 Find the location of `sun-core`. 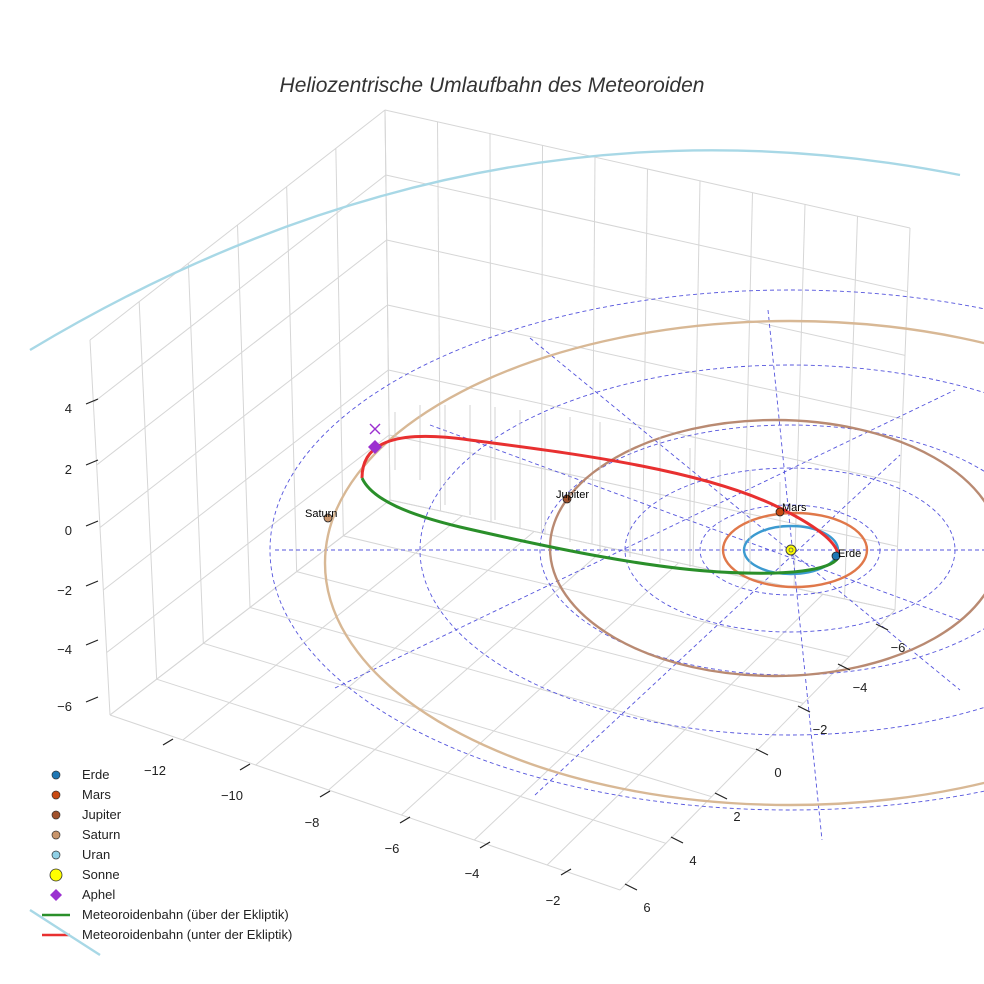

sun-core is located at coordinates (791, 550).